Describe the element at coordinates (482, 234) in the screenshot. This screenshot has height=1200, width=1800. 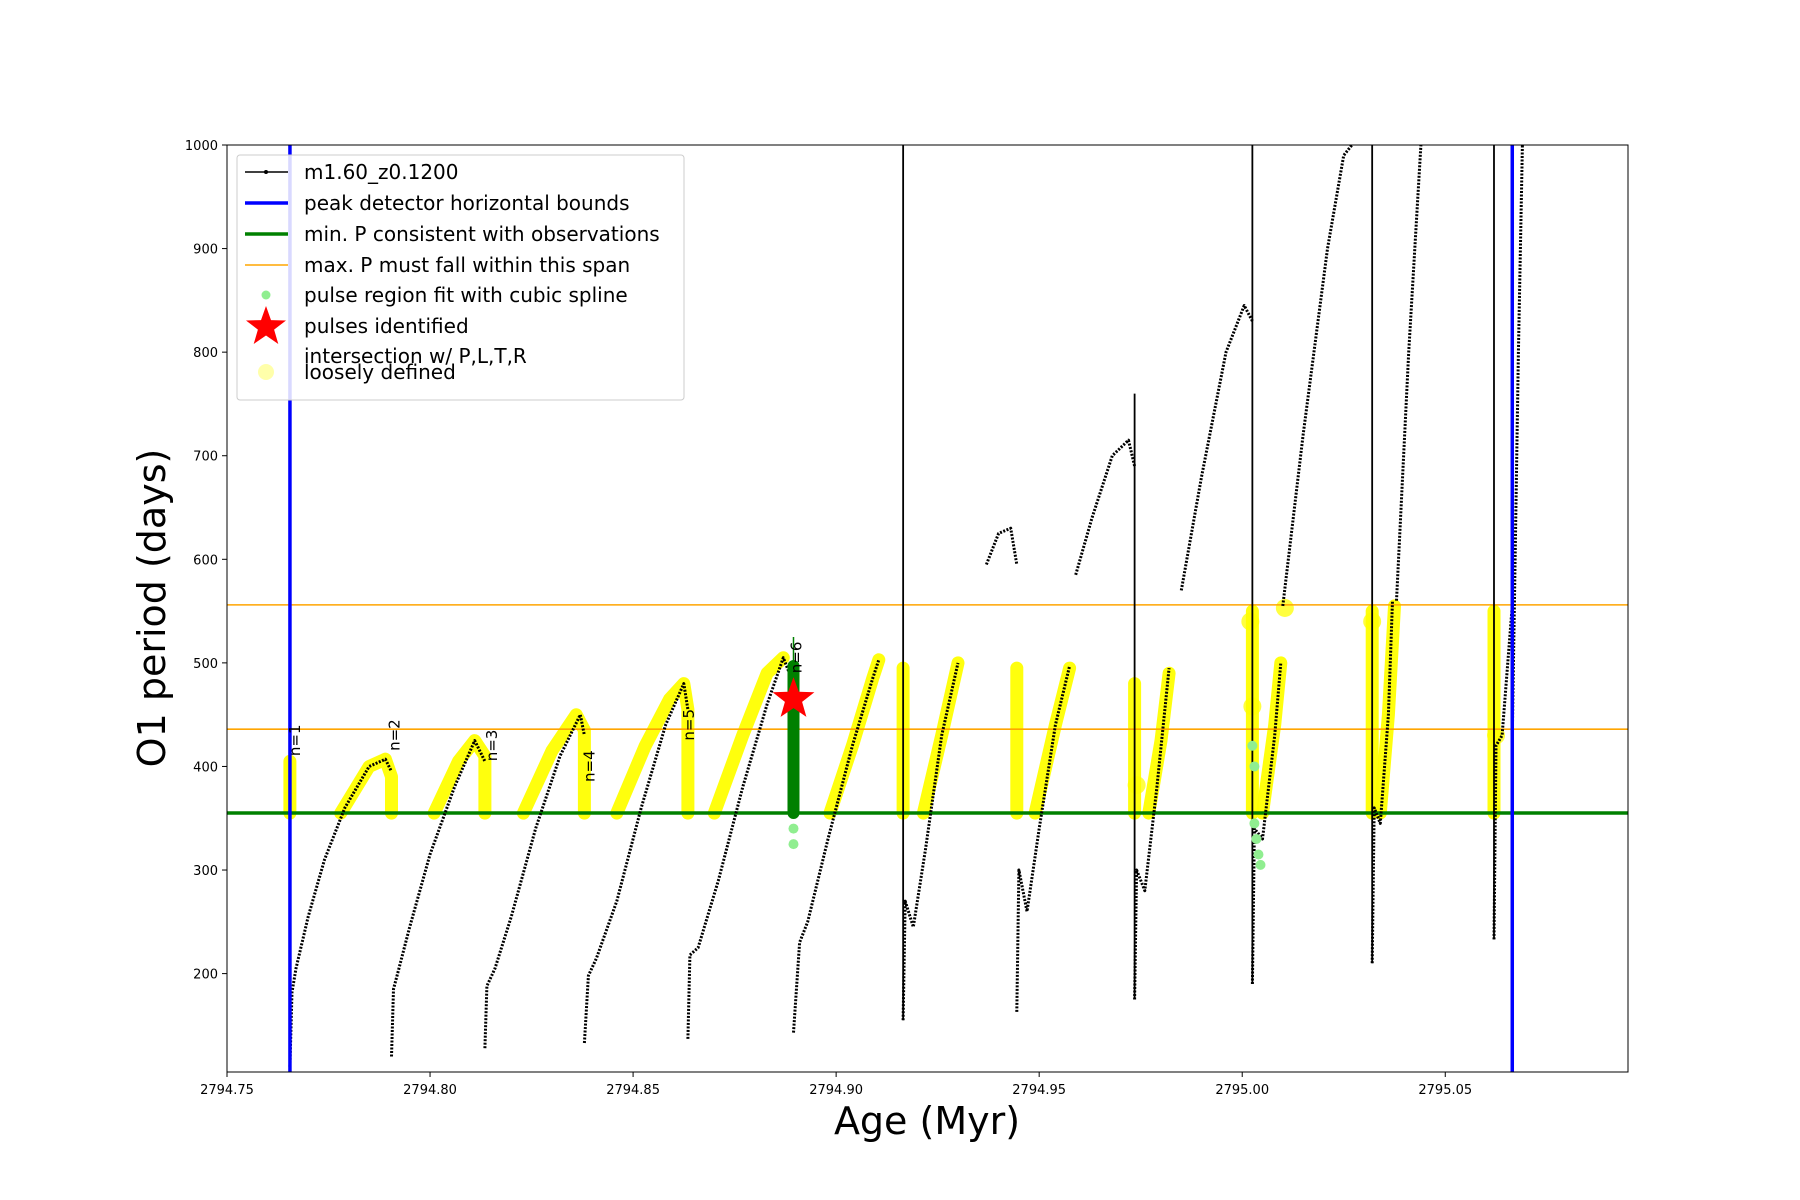
I see `legend-label-minP: min. P consistent with observations` at that location.